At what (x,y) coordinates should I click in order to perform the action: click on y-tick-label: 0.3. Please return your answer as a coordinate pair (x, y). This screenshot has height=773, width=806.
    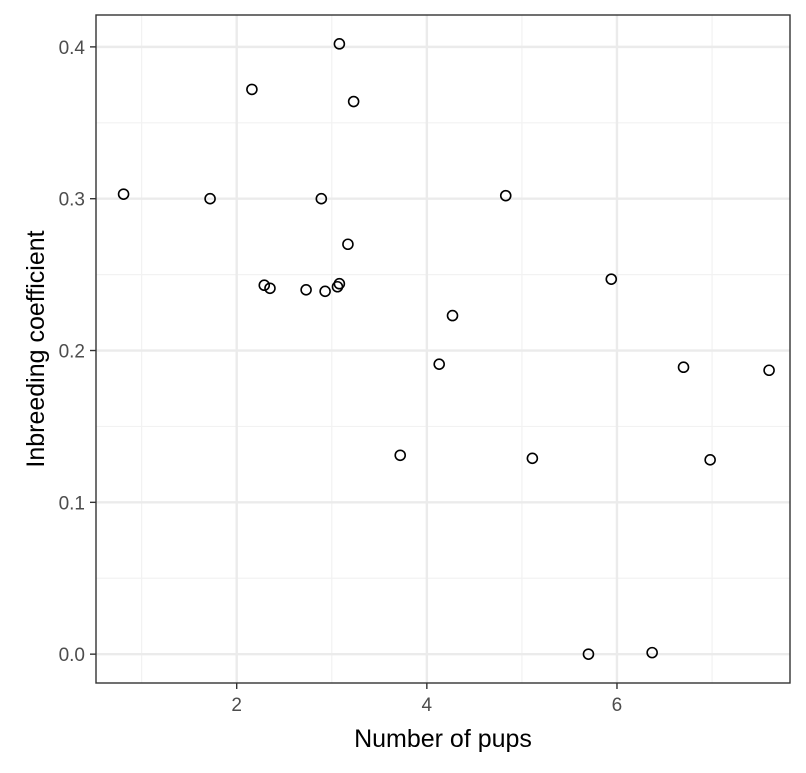
    Looking at the image, I should click on (72, 200).